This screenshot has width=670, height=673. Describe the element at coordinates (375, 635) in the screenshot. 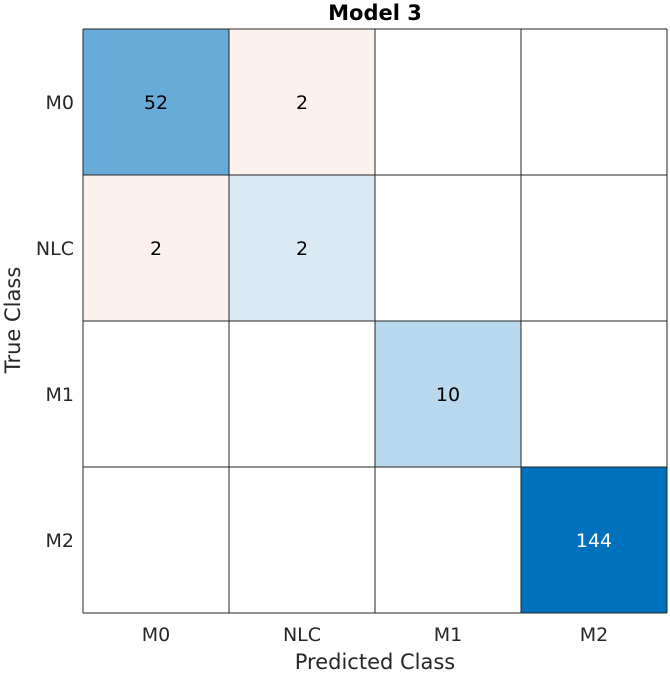

I see `x-tick-labels: M0 NLC M1 M2` at that location.